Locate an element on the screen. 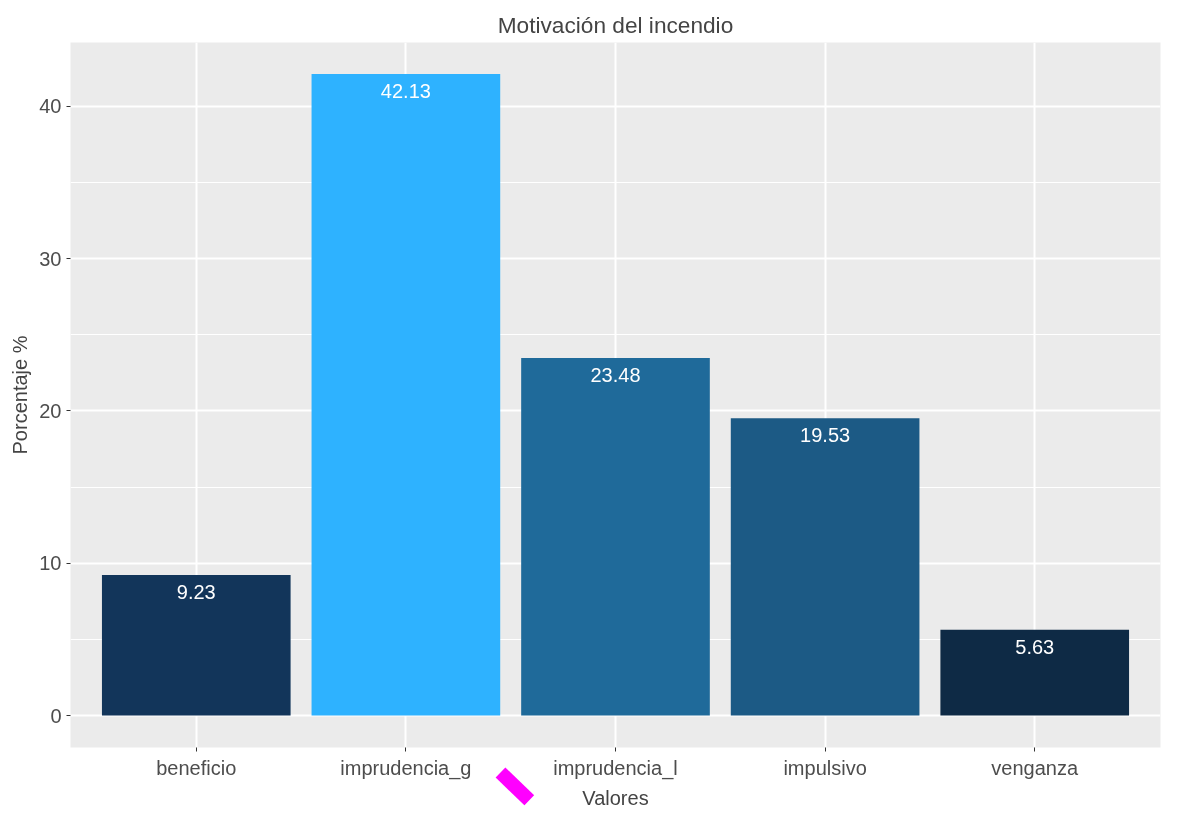 The image size is (1191, 836). data-label: 5.63 is located at coordinates (1035, 646).